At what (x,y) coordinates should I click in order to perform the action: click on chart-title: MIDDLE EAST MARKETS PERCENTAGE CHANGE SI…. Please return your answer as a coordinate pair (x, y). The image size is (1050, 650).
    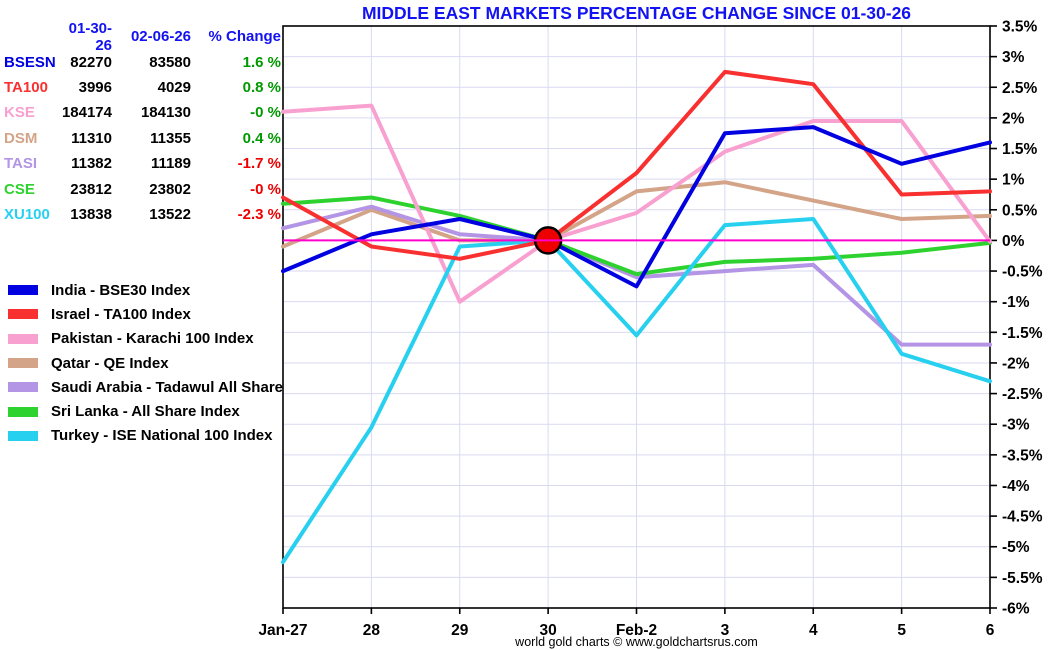
    Looking at the image, I should click on (636, 13).